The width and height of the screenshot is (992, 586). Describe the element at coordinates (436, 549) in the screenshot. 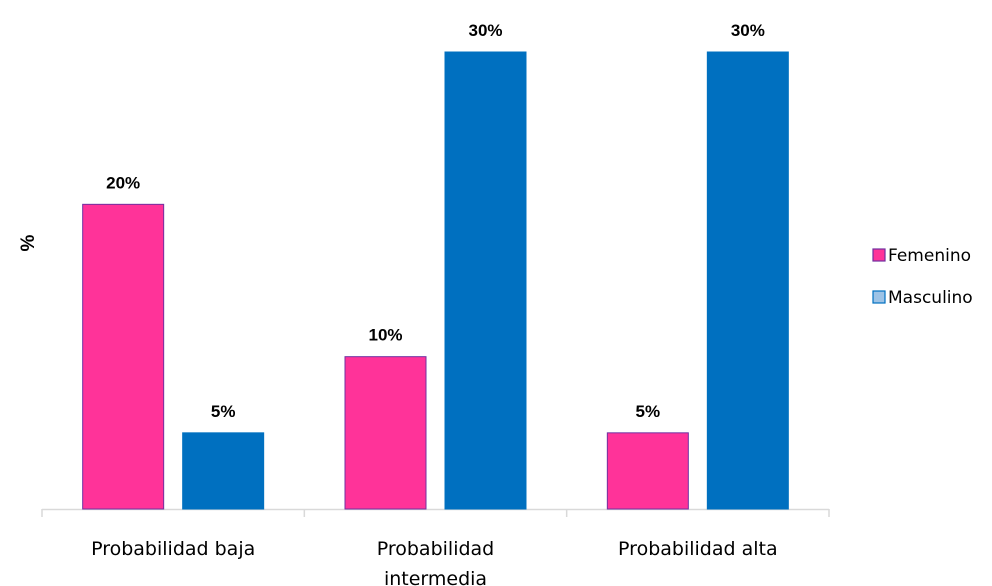

I see `x-tick-label: Probabilidad` at that location.